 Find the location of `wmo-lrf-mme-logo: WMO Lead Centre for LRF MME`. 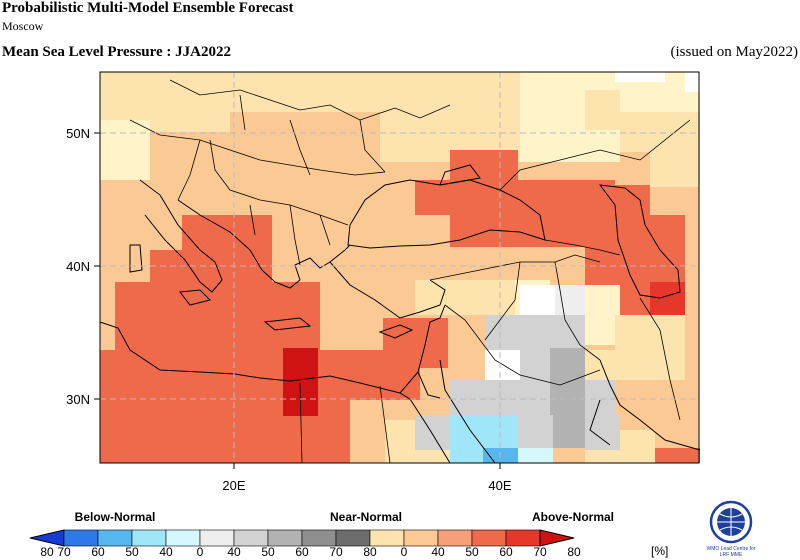

wmo-lrf-mme-logo: WMO Lead Centre for LRF MME is located at coordinates (731, 529).